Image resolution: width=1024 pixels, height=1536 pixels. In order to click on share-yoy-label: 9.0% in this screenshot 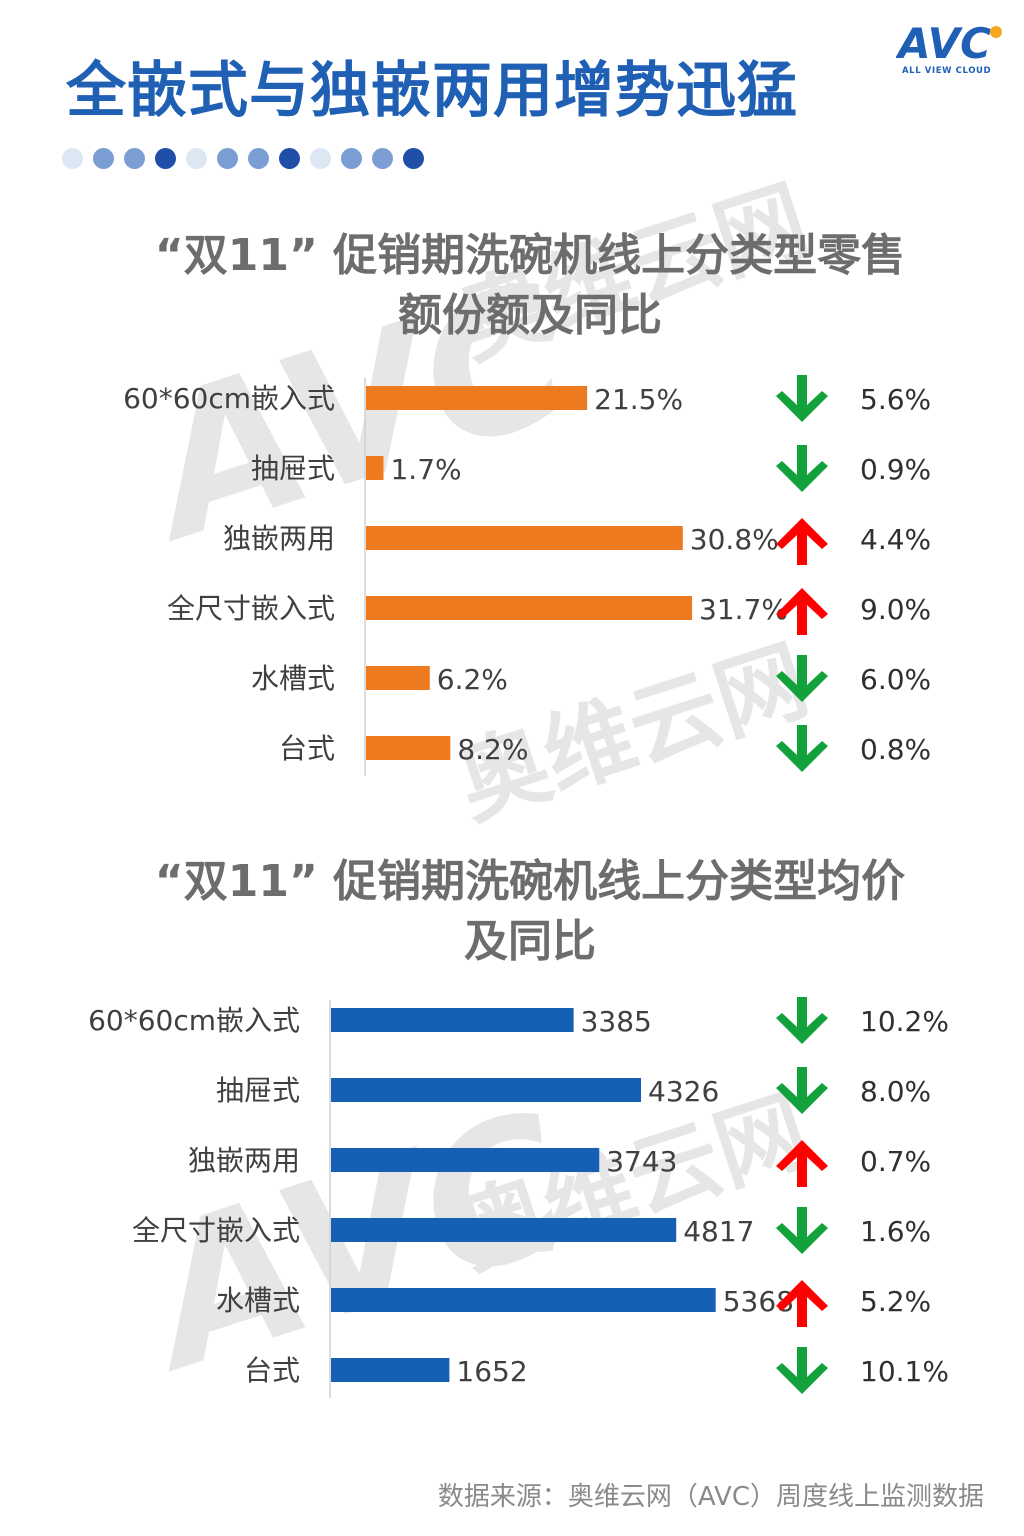, I will do `click(895, 609)`.